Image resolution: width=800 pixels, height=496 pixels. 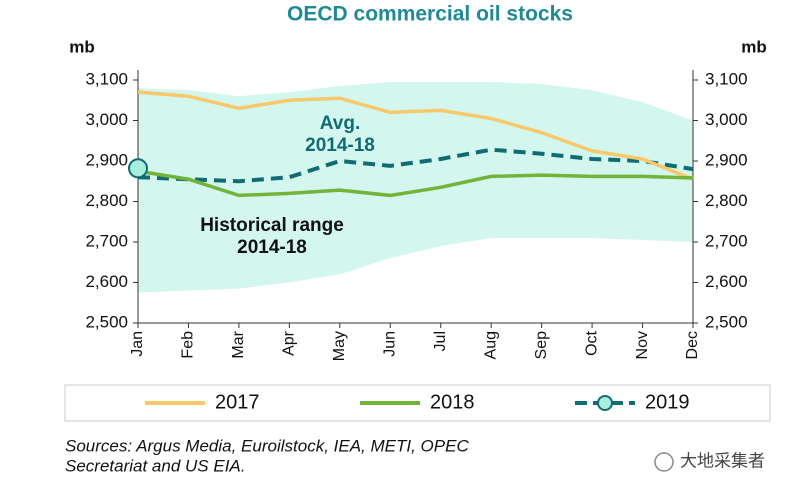 I want to click on legend-box, so click(x=417, y=403).